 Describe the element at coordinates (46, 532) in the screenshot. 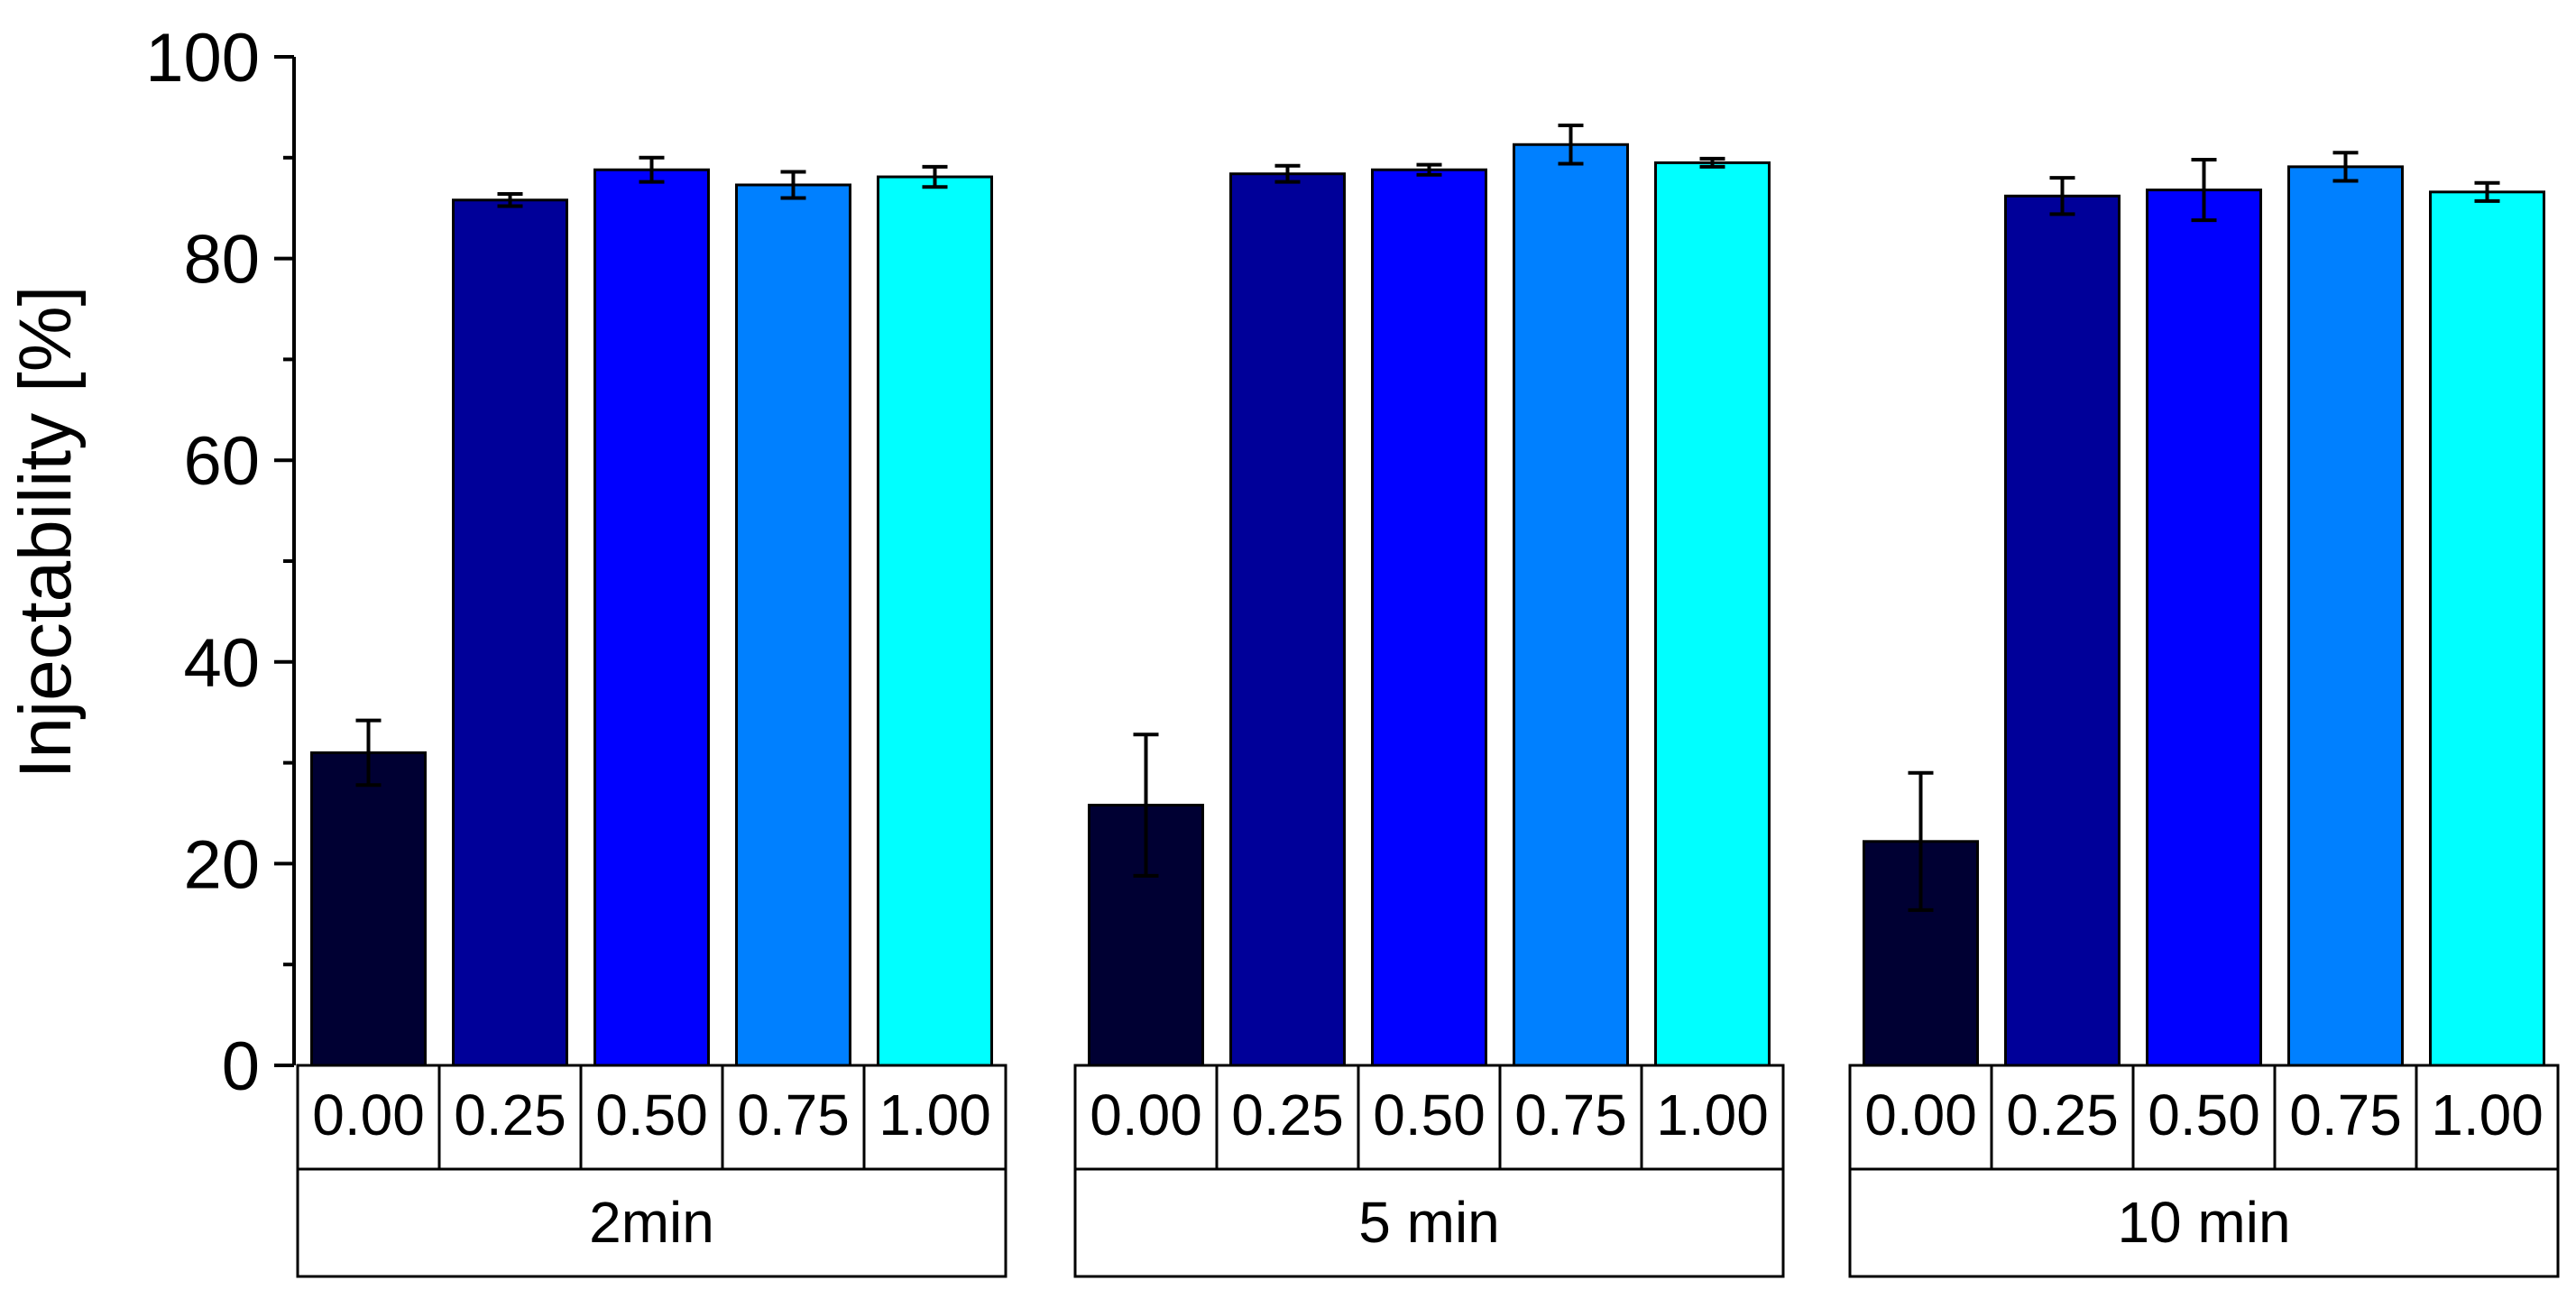

I see `y-axis-label: Injectability [%]` at that location.